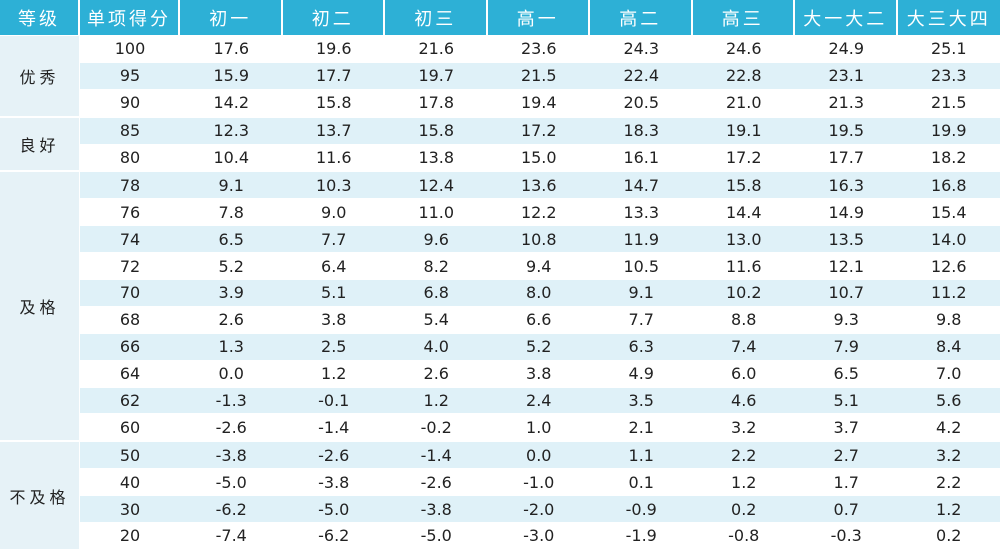 This screenshot has height=551, width=1000. What do you see at coordinates (539, 455) in the screenshot?
I see `value-cell: 0.0` at bounding box center [539, 455].